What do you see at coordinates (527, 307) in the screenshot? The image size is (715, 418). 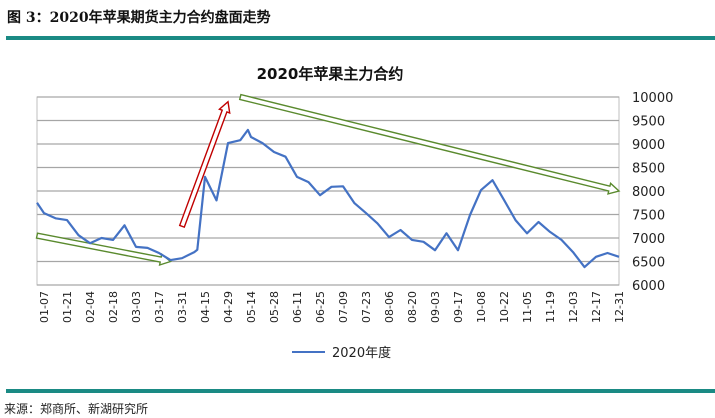 I see `x-tick-label: 11-05` at bounding box center [527, 307].